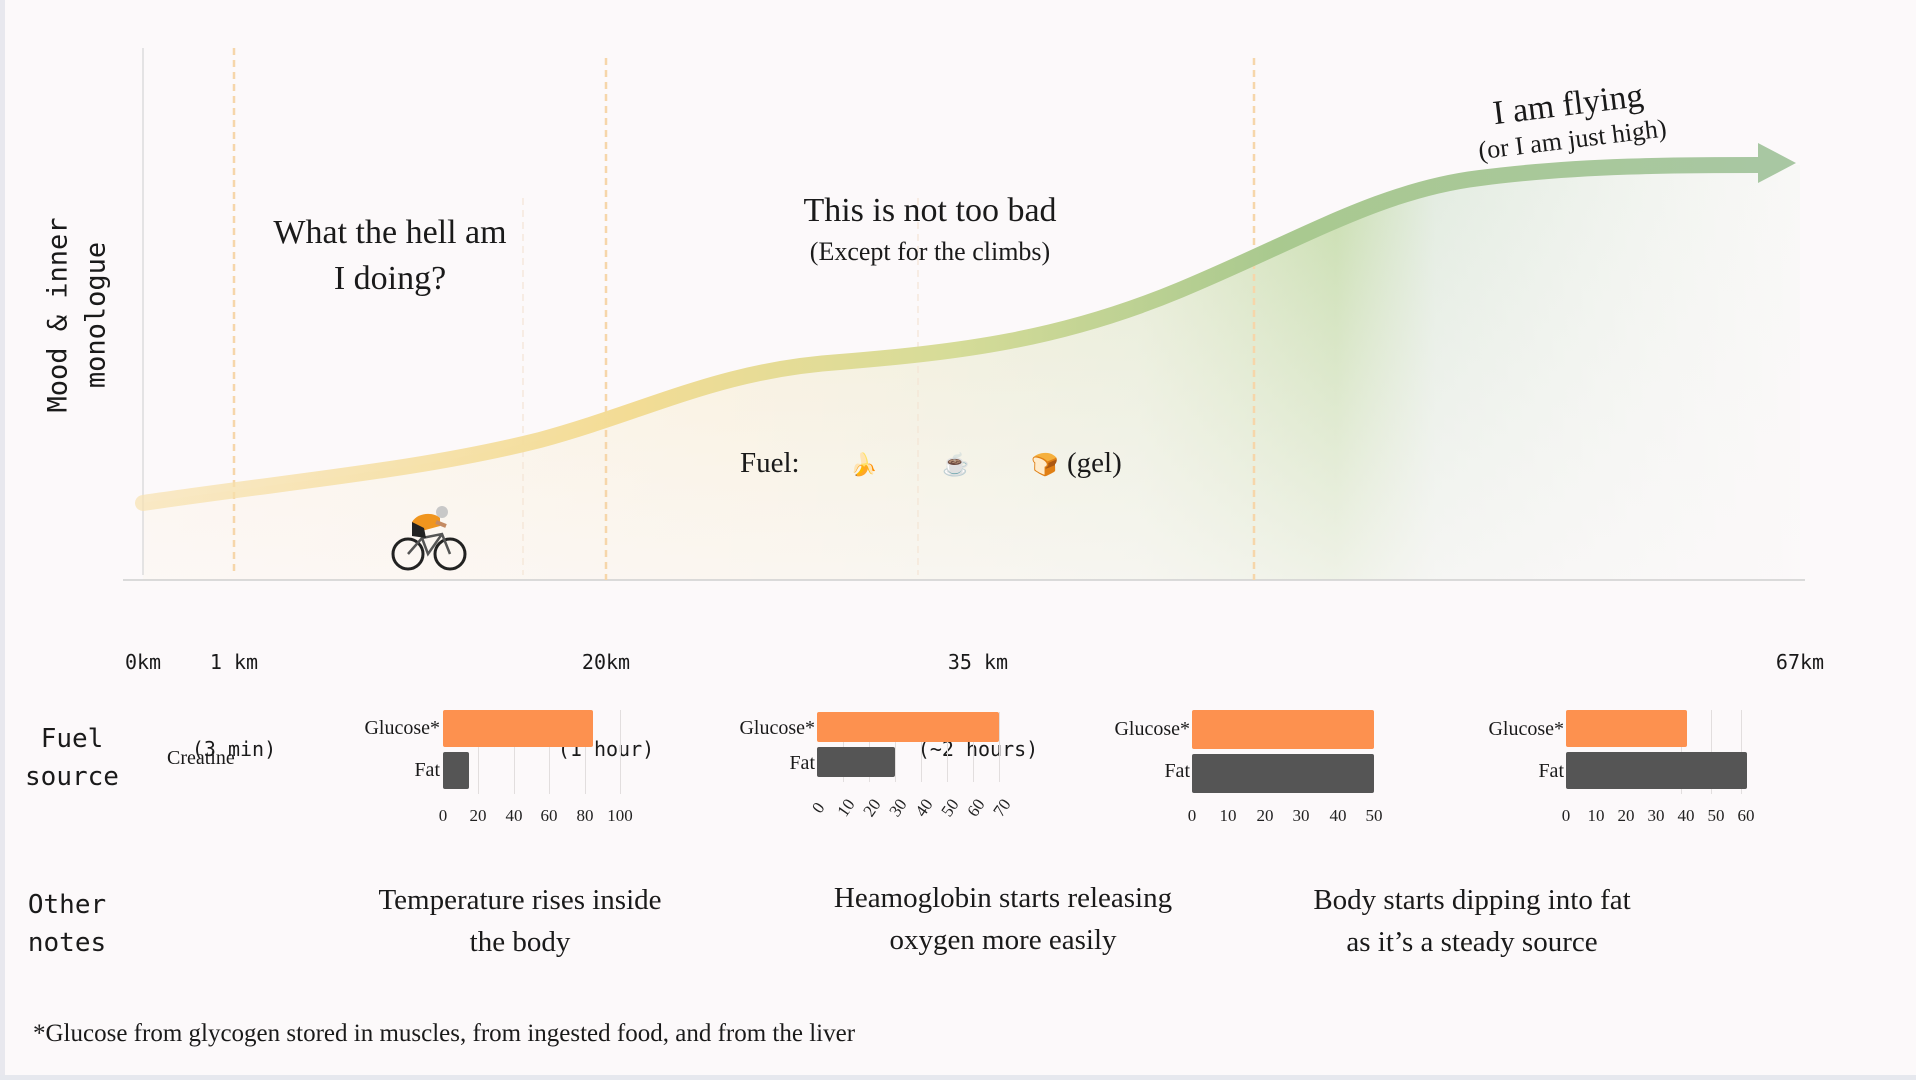  Describe the element at coordinates (958, 1077) in the screenshot. I see `bottom-border` at that location.